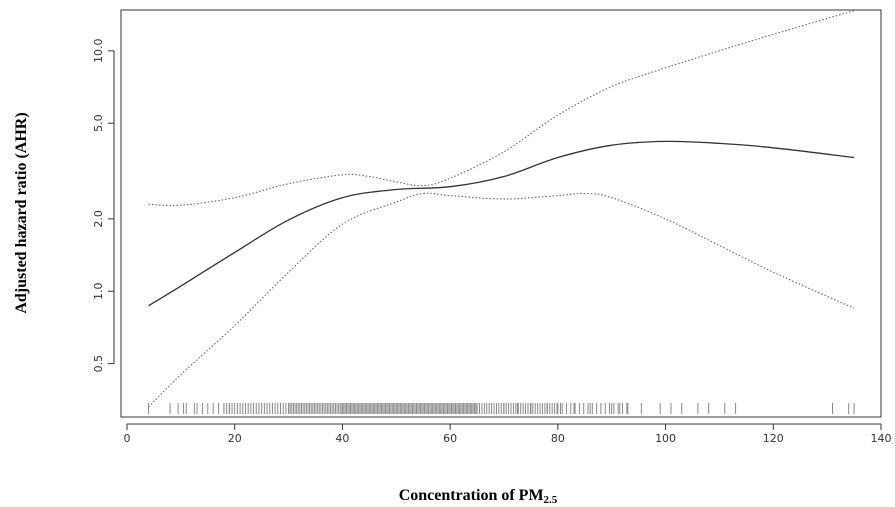  I want to click on y-tick-label: 2.0, so click(98, 219).